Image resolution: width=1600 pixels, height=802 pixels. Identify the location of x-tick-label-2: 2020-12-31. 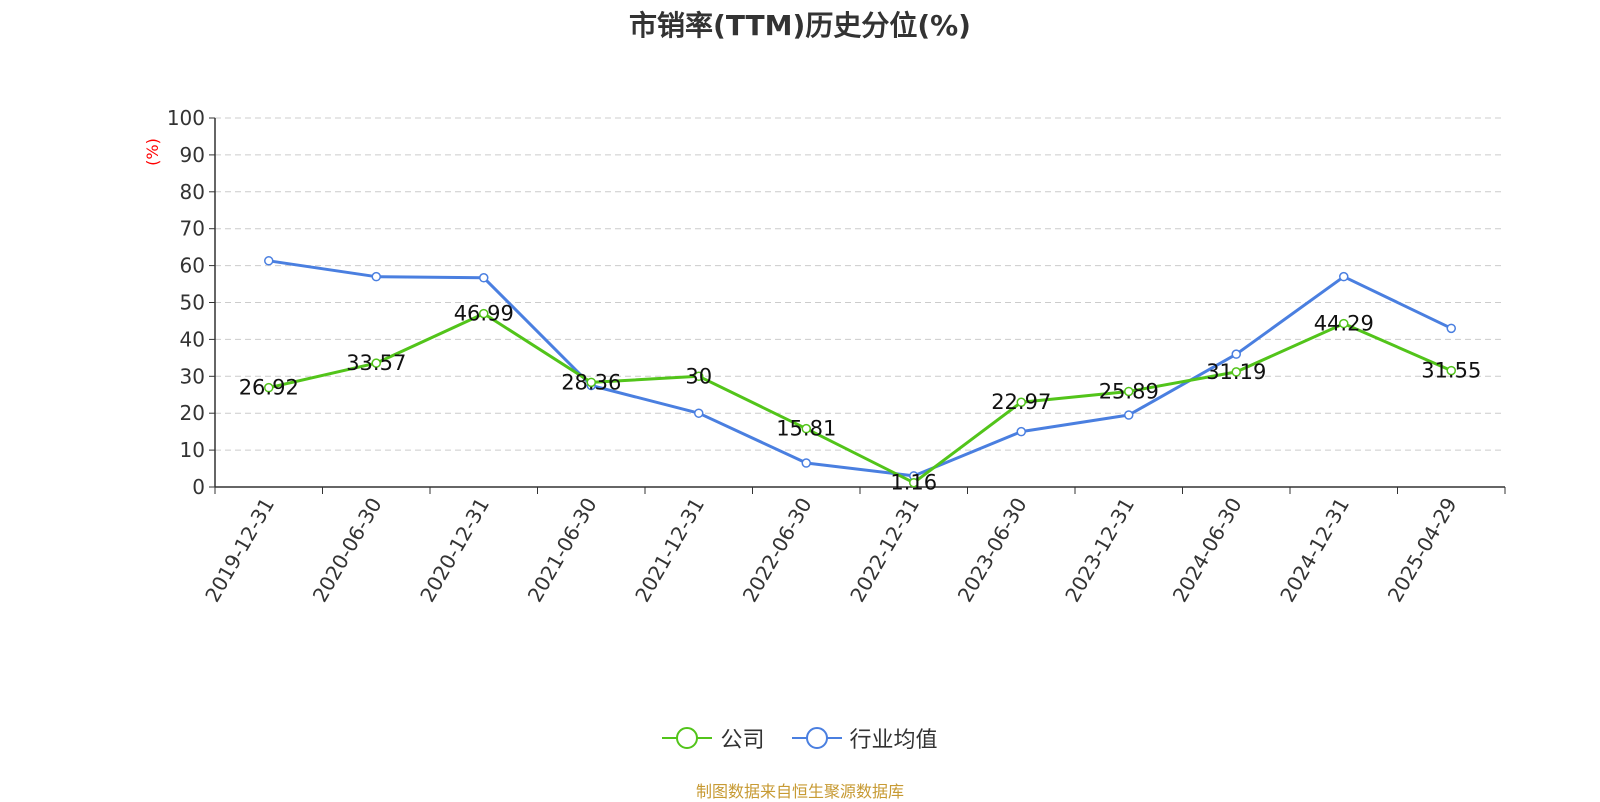
(454, 550).